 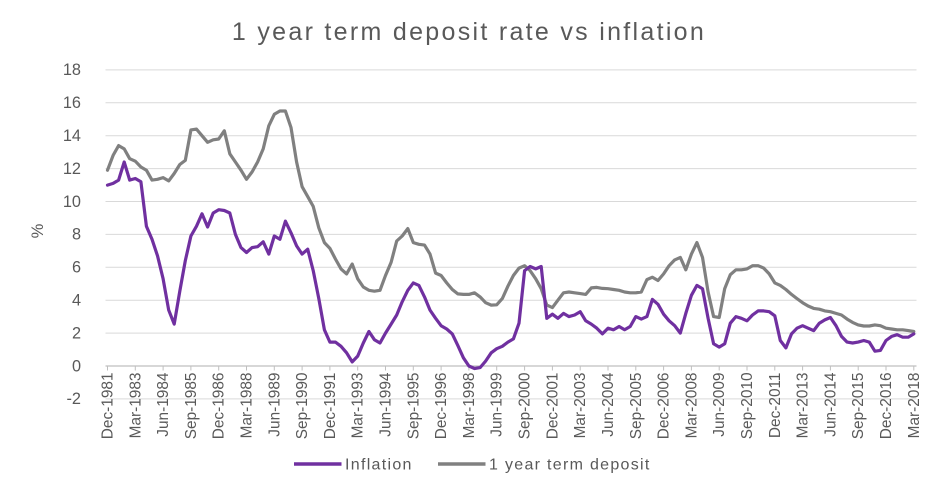 What do you see at coordinates (497, 405) in the screenshot?
I see `svg-text: Jun-1999` at bounding box center [497, 405].